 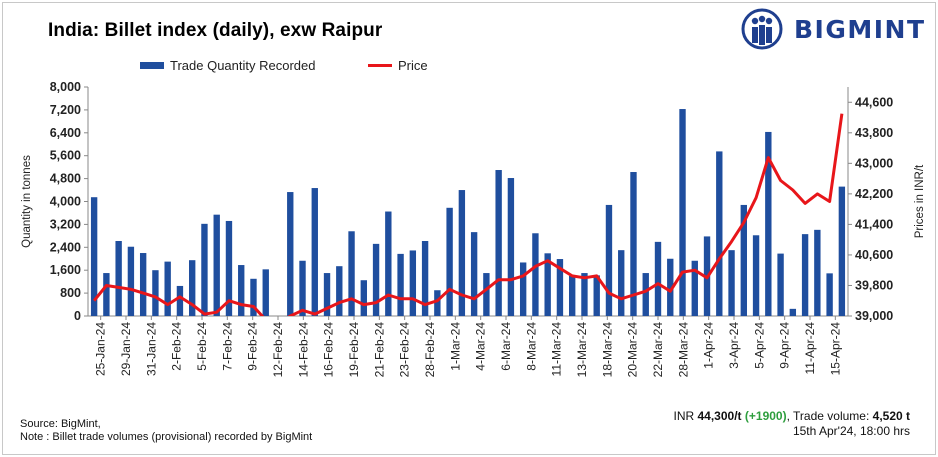 I want to click on left-tick-label: 4,800, so click(x=65, y=179).